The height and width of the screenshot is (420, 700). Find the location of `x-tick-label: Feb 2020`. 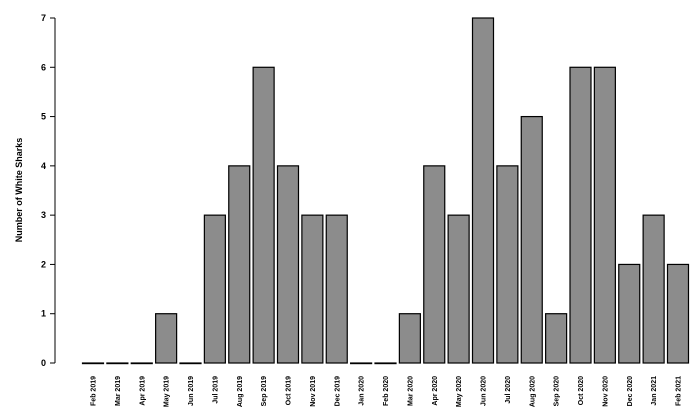

x-tick-label: Feb 2020 is located at coordinates (386, 391).